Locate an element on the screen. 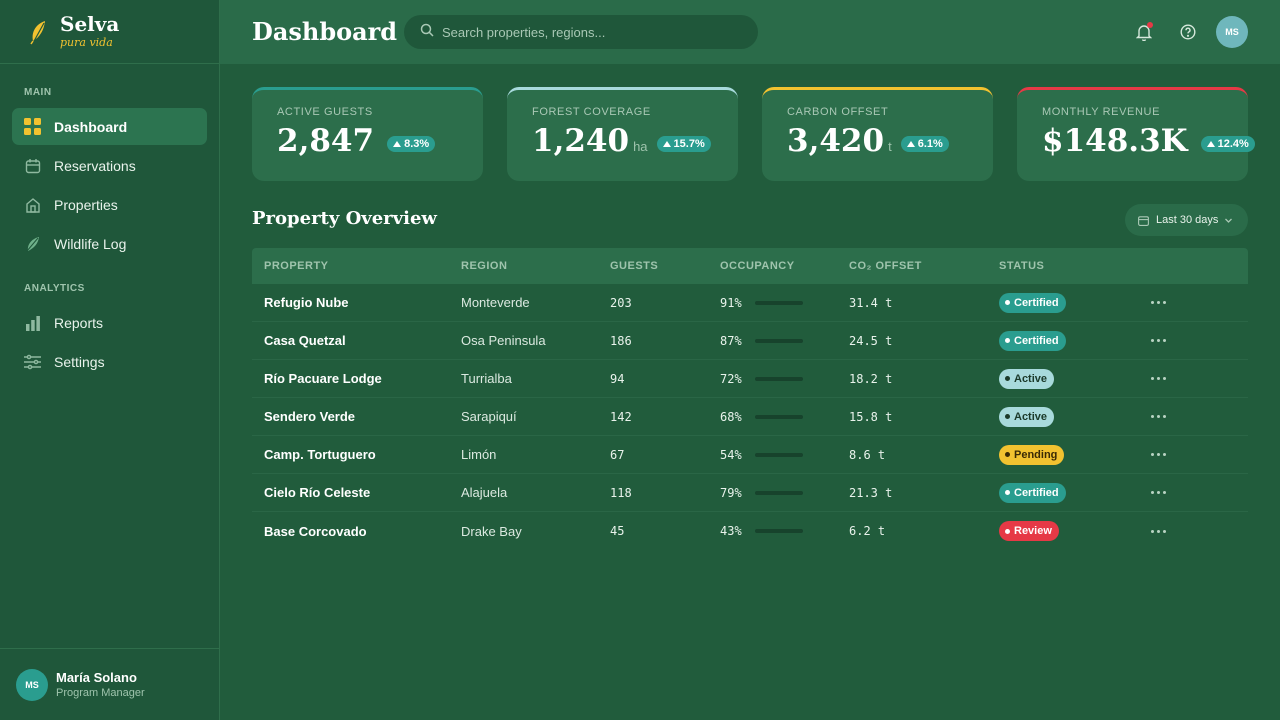 This screenshot has width=1280, height=720. sidebar-item-label: Settings is located at coordinates (79, 361).